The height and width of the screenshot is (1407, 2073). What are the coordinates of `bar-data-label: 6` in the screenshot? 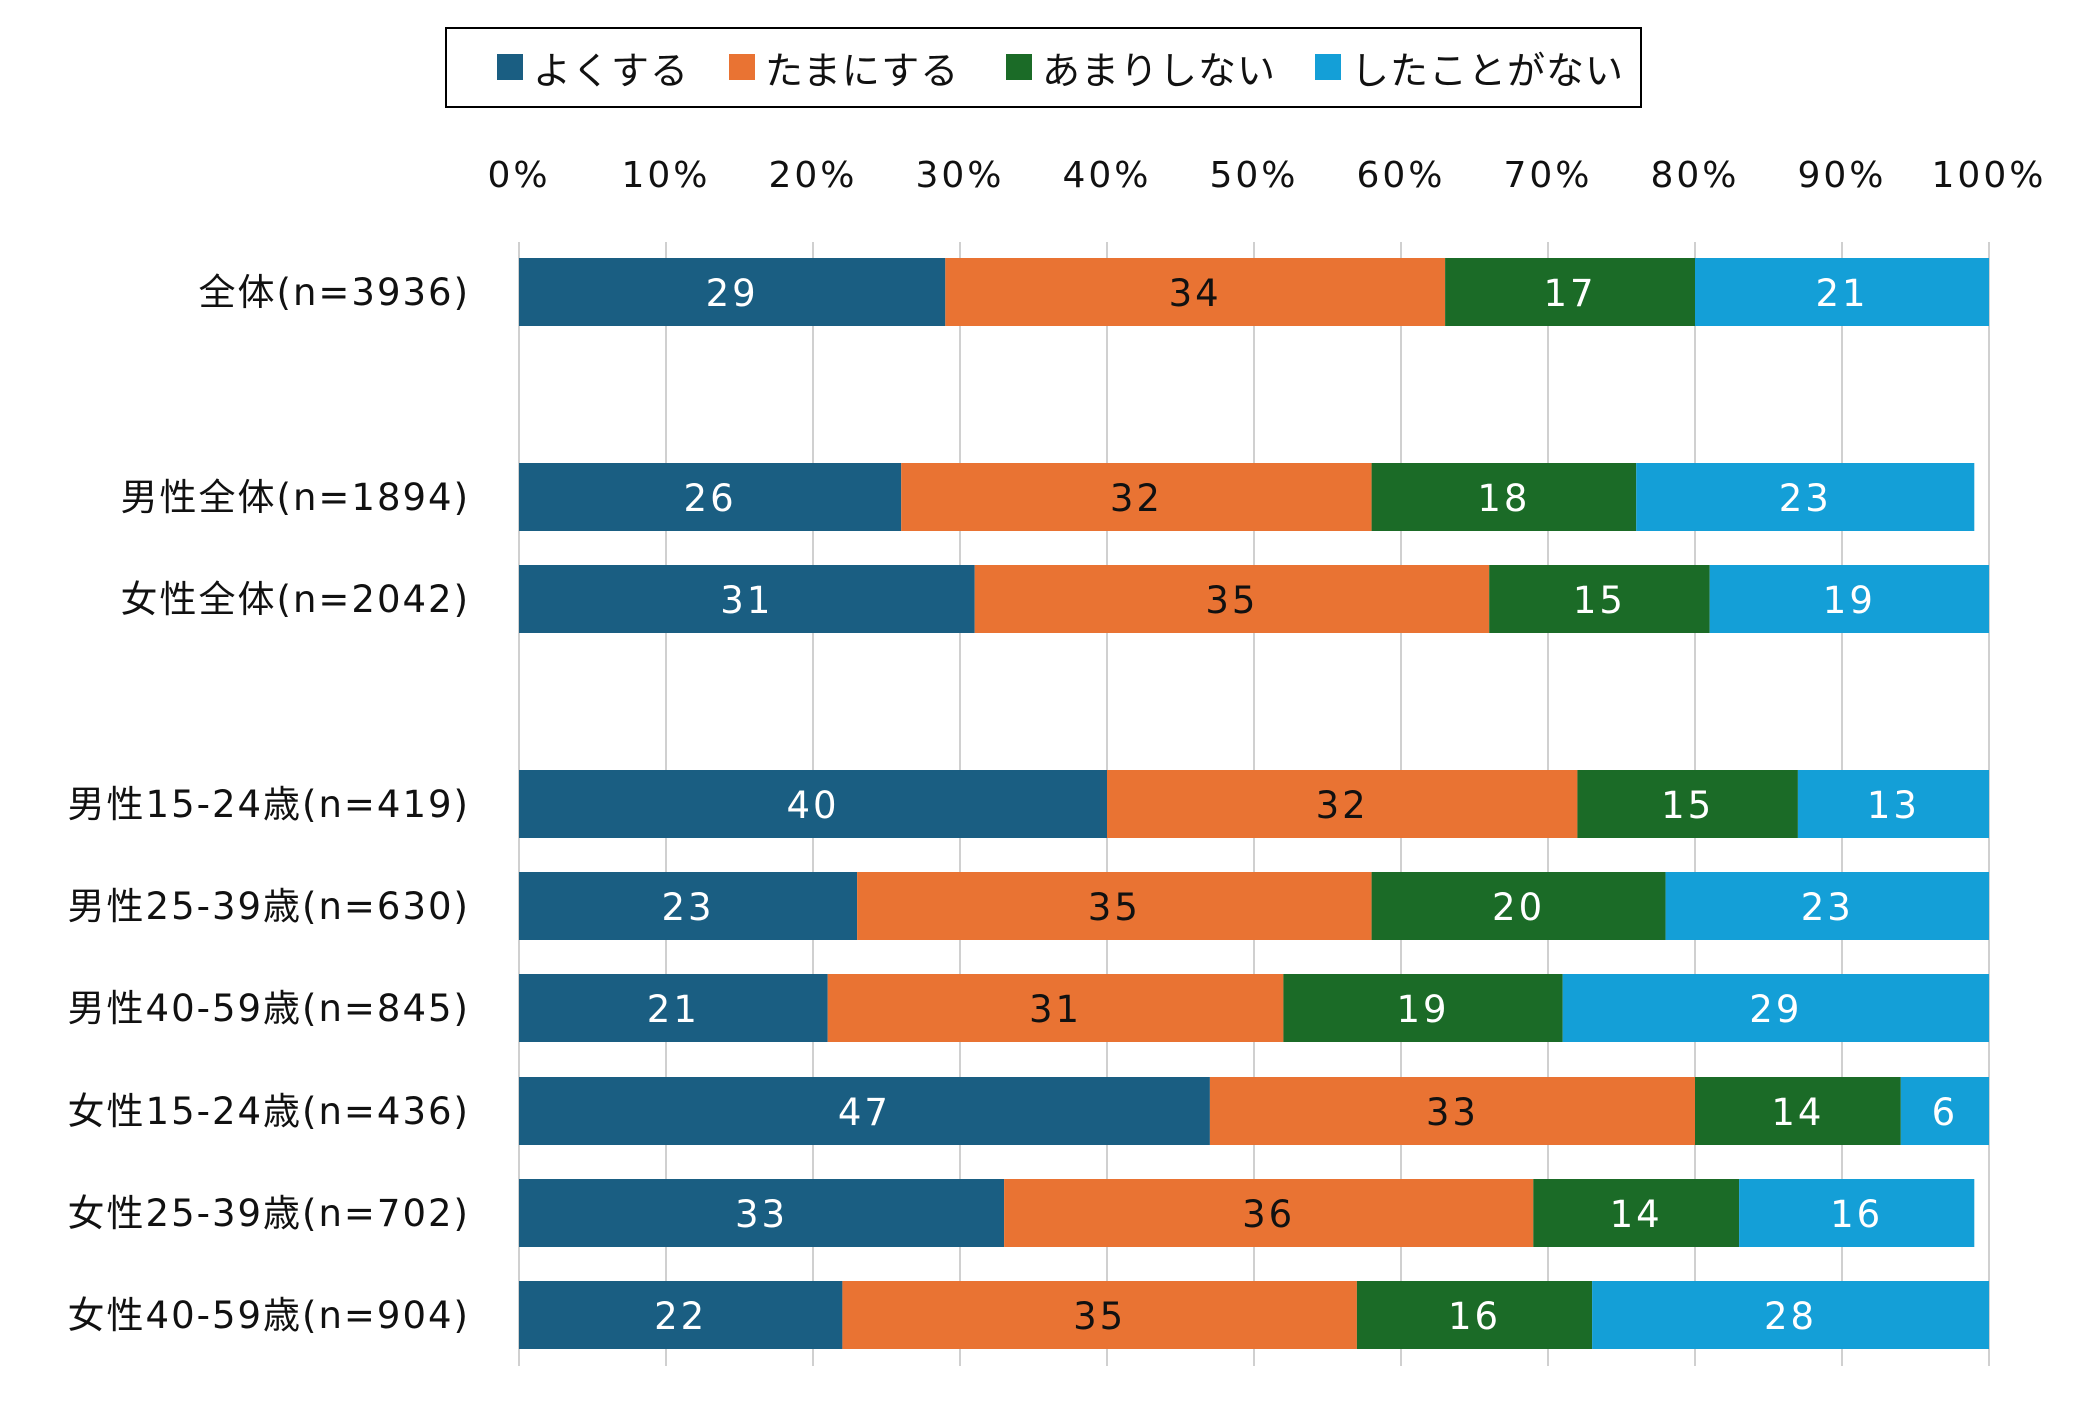 It's located at (1945, 1112).